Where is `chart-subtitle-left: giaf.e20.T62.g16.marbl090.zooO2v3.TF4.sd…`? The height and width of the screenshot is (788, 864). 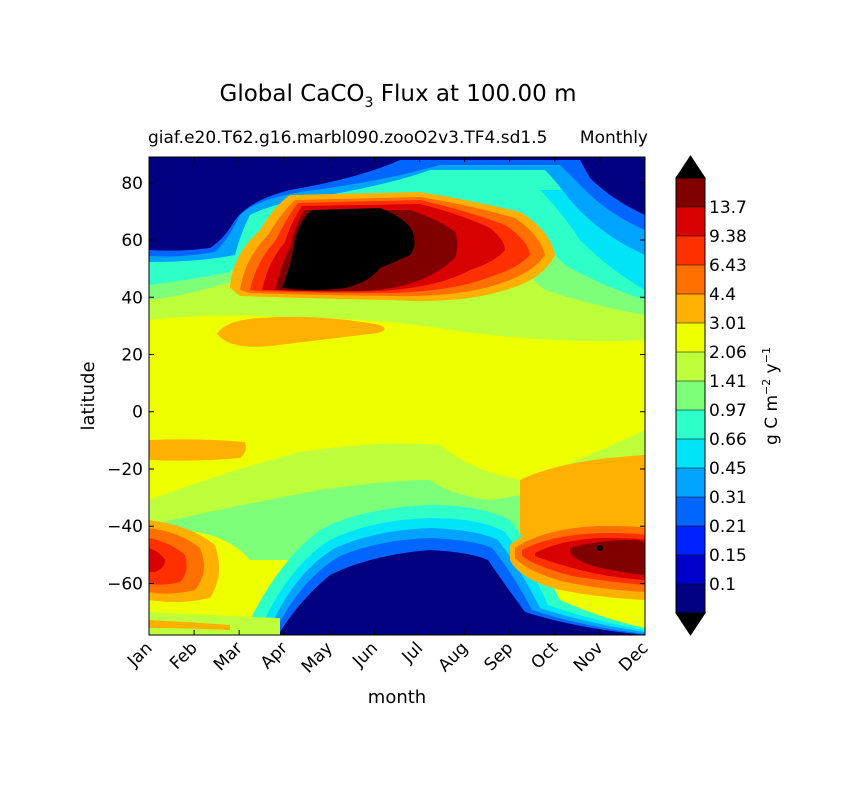 chart-subtitle-left: giaf.e20.T62.g16.marbl090.zooO2v3.TF4.sd… is located at coordinates (347, 138).